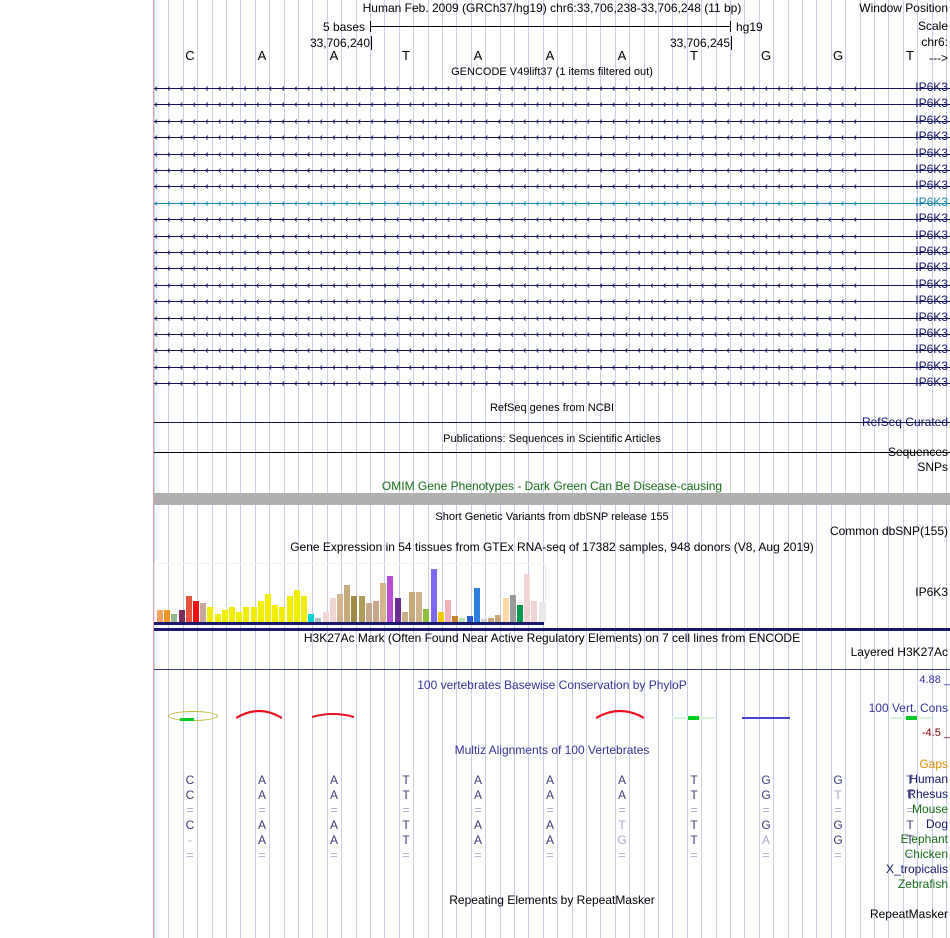  I want to click on snps-label: SNPs, so click(932, 467).